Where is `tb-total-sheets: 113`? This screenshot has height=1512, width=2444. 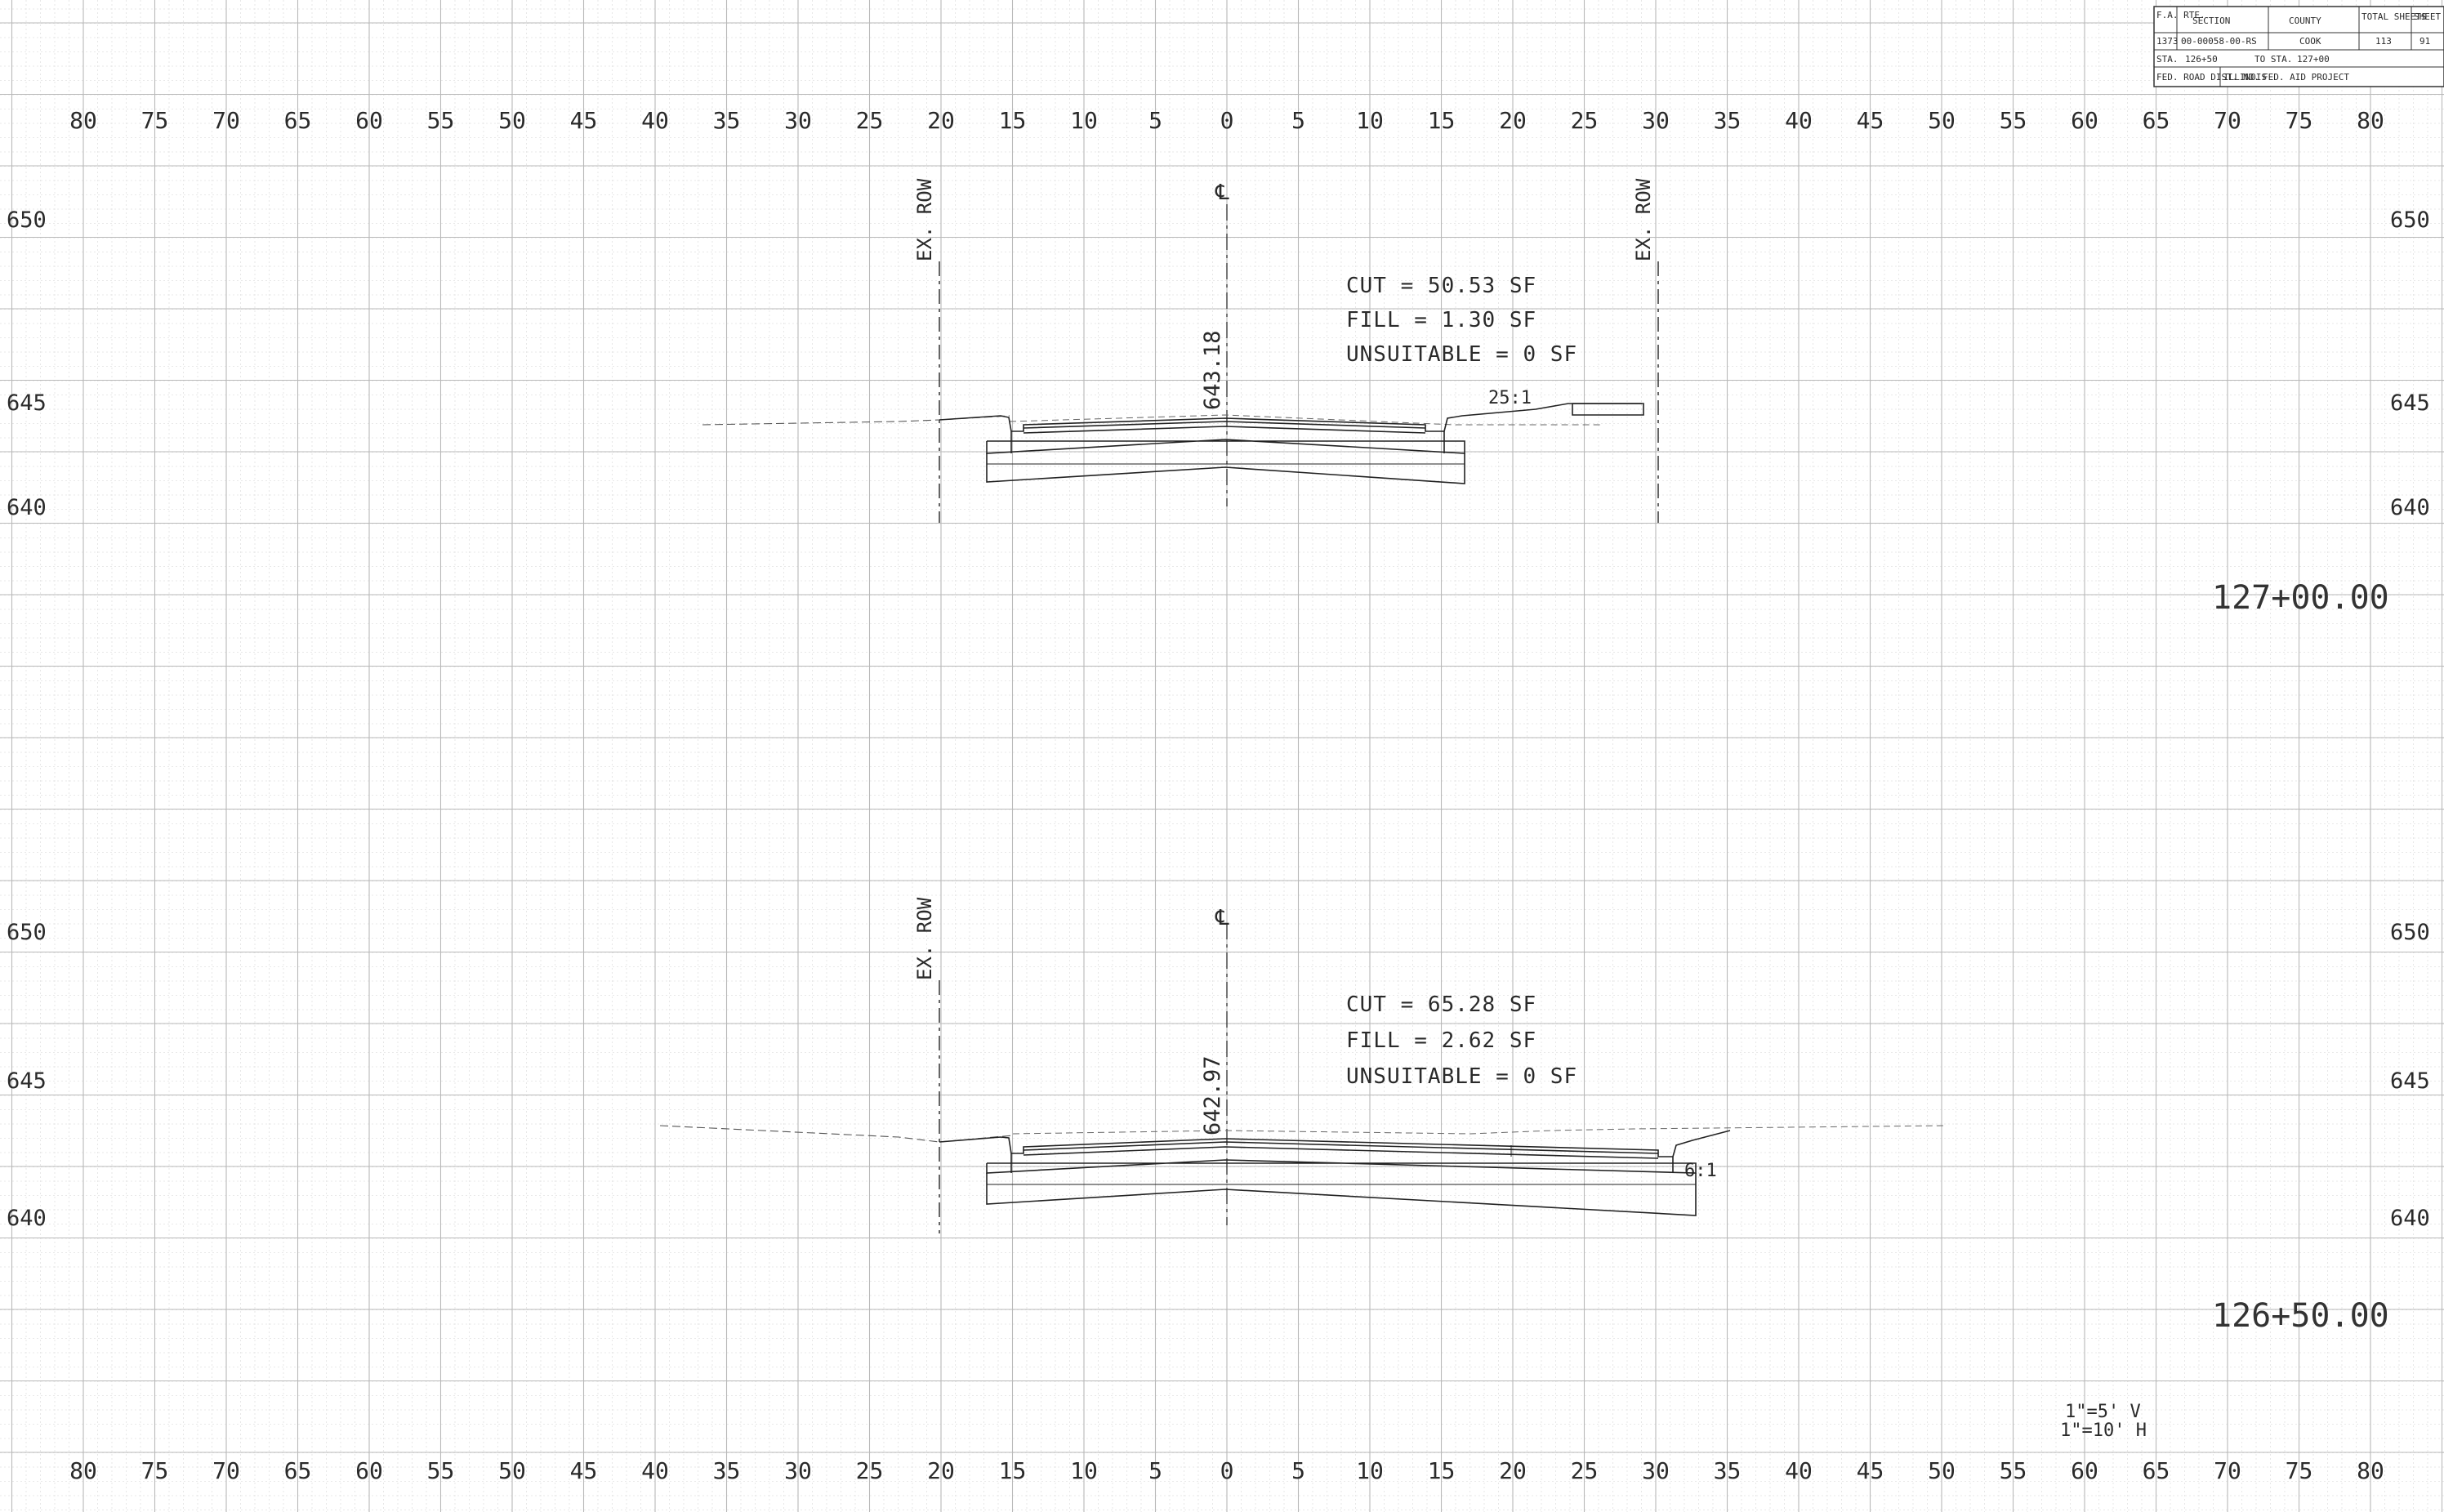
tb-total-sheets: 113 is located at coordinates (2384, 41).